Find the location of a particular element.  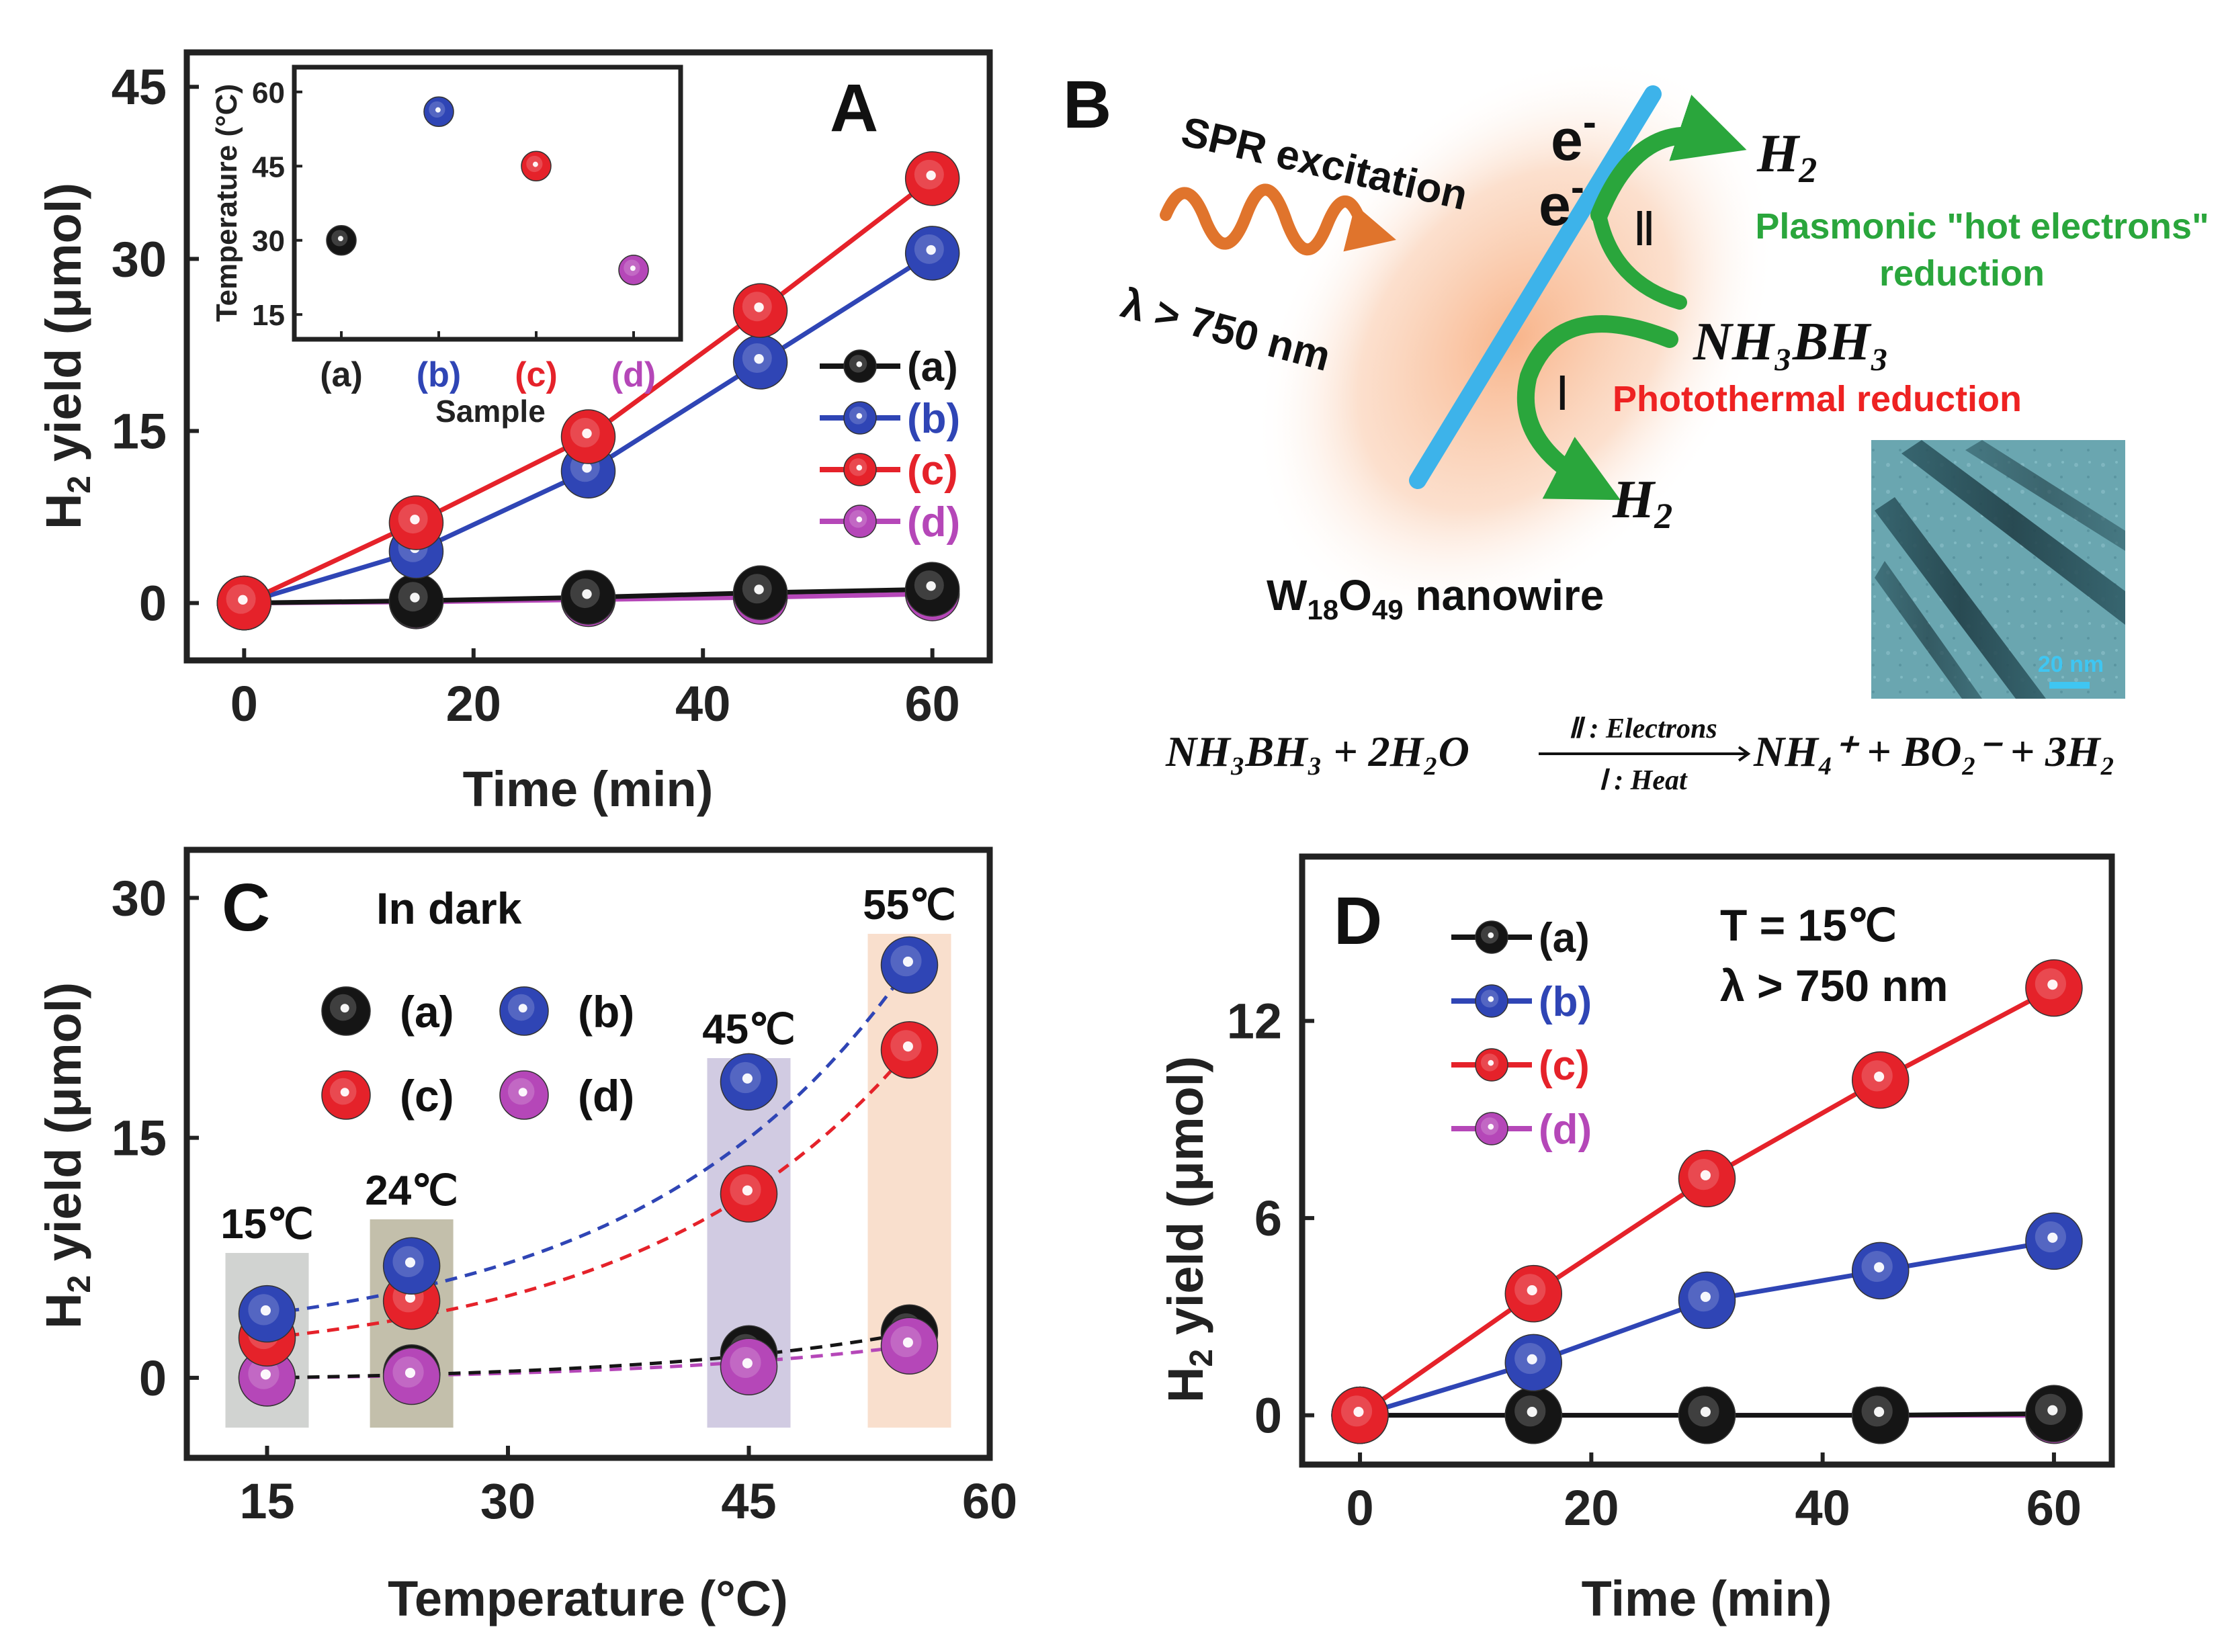

h2-top-label: H2 is located at coordinates (1786, 157).